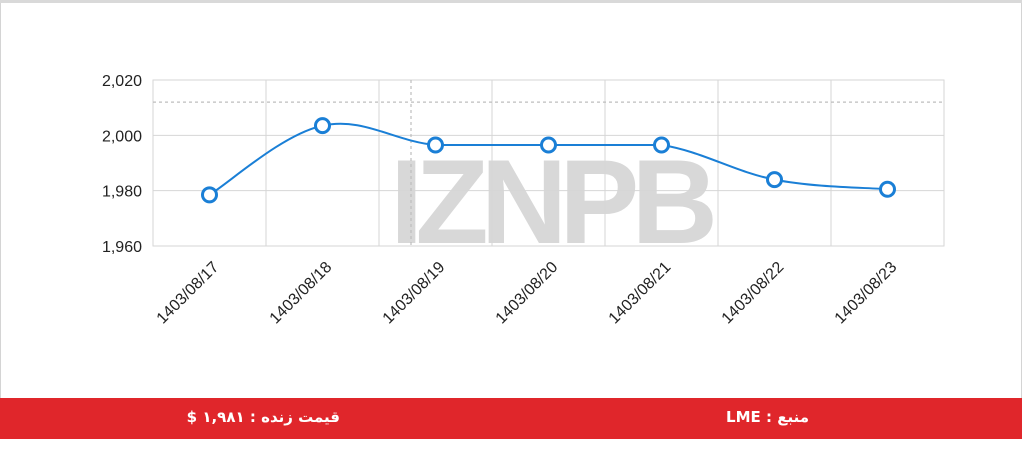  What do you see at coordinates (414, 293) in the screenshot?
I see `x-tick-label: 1403/08/19` at bounding box center [414, 293].